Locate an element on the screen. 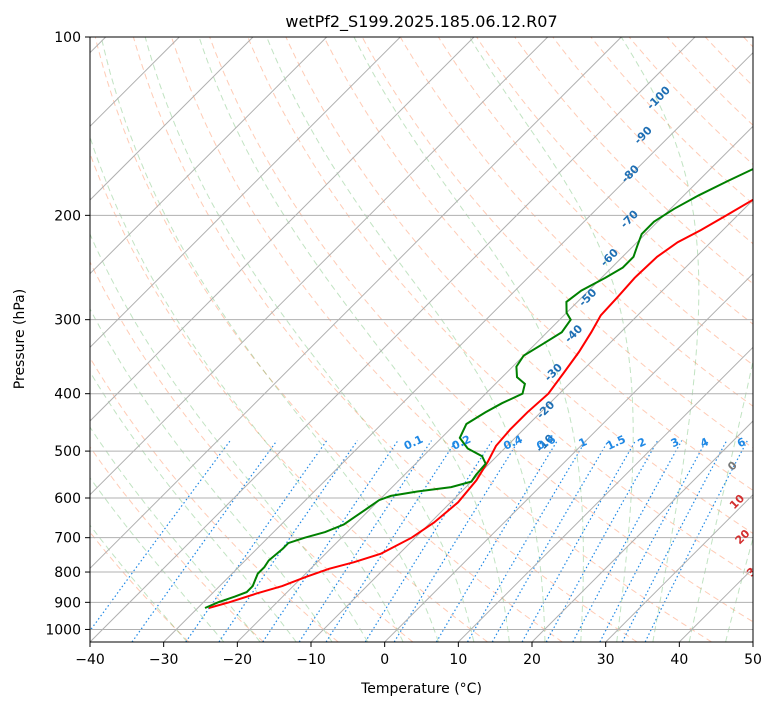 The image size is (775, 708). y-tick-label: 300 is located at coordinates (67, 321).